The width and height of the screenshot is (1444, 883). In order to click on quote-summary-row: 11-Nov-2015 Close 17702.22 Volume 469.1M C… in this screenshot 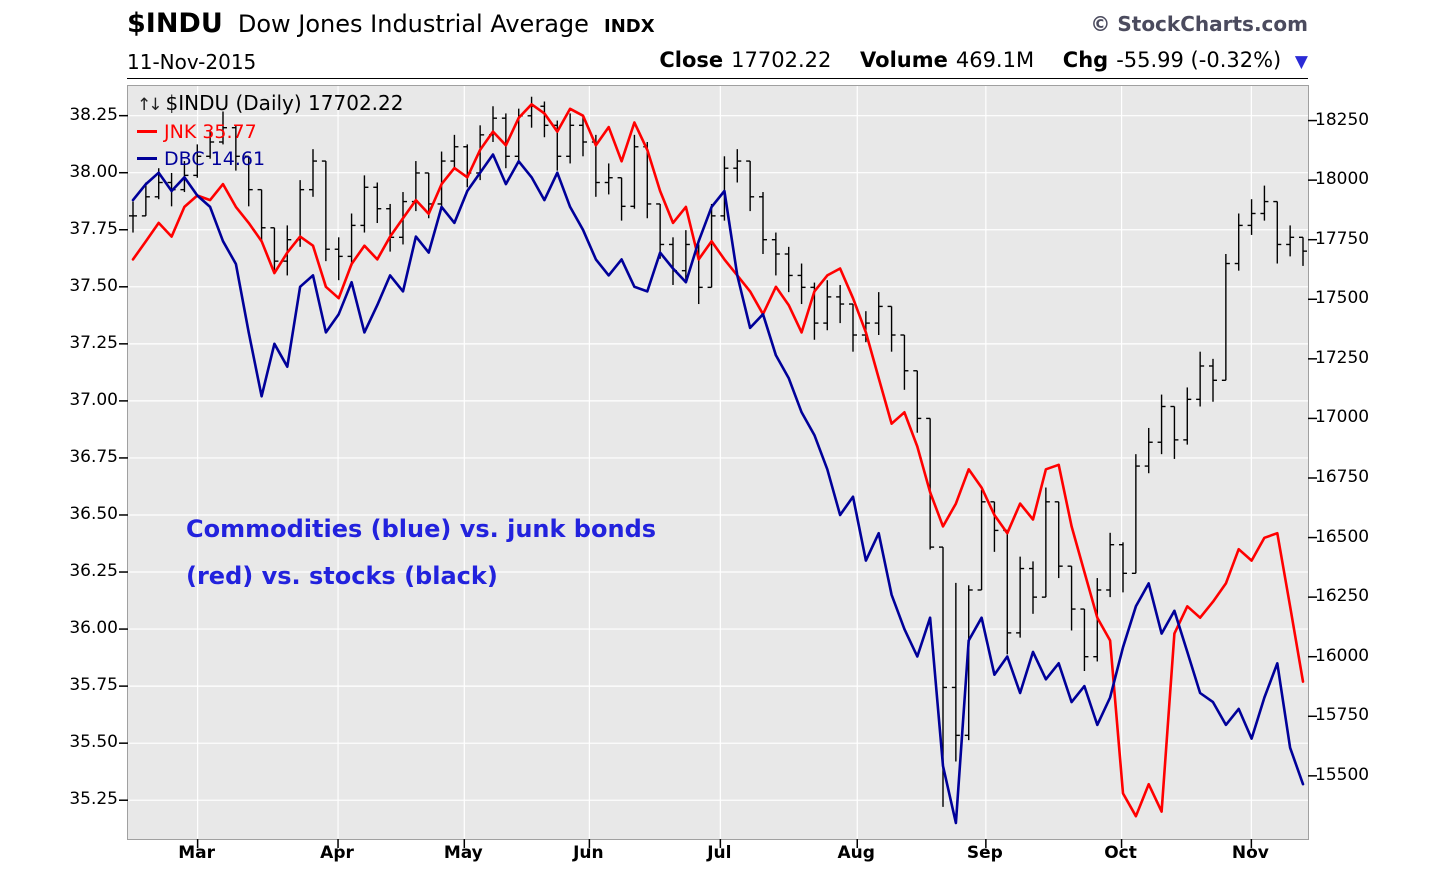, I will do `click(717, 63)`.